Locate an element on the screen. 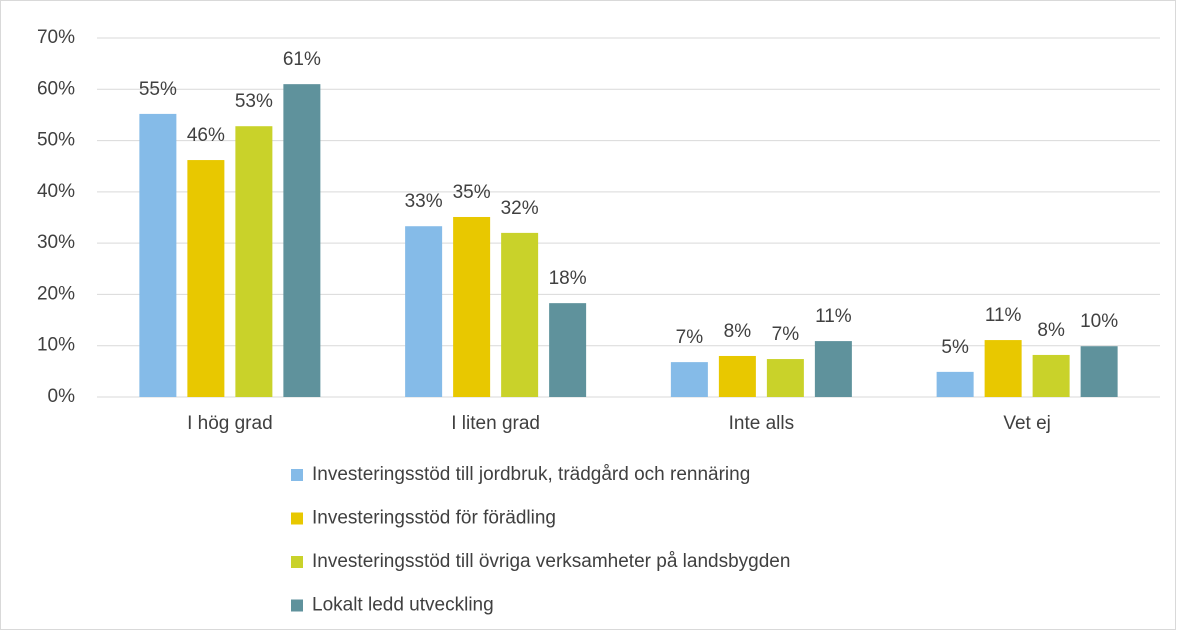 This screenshot has width=1177, height=631. x-tick-label: Vet ej is located at coordinates (1027, 423).